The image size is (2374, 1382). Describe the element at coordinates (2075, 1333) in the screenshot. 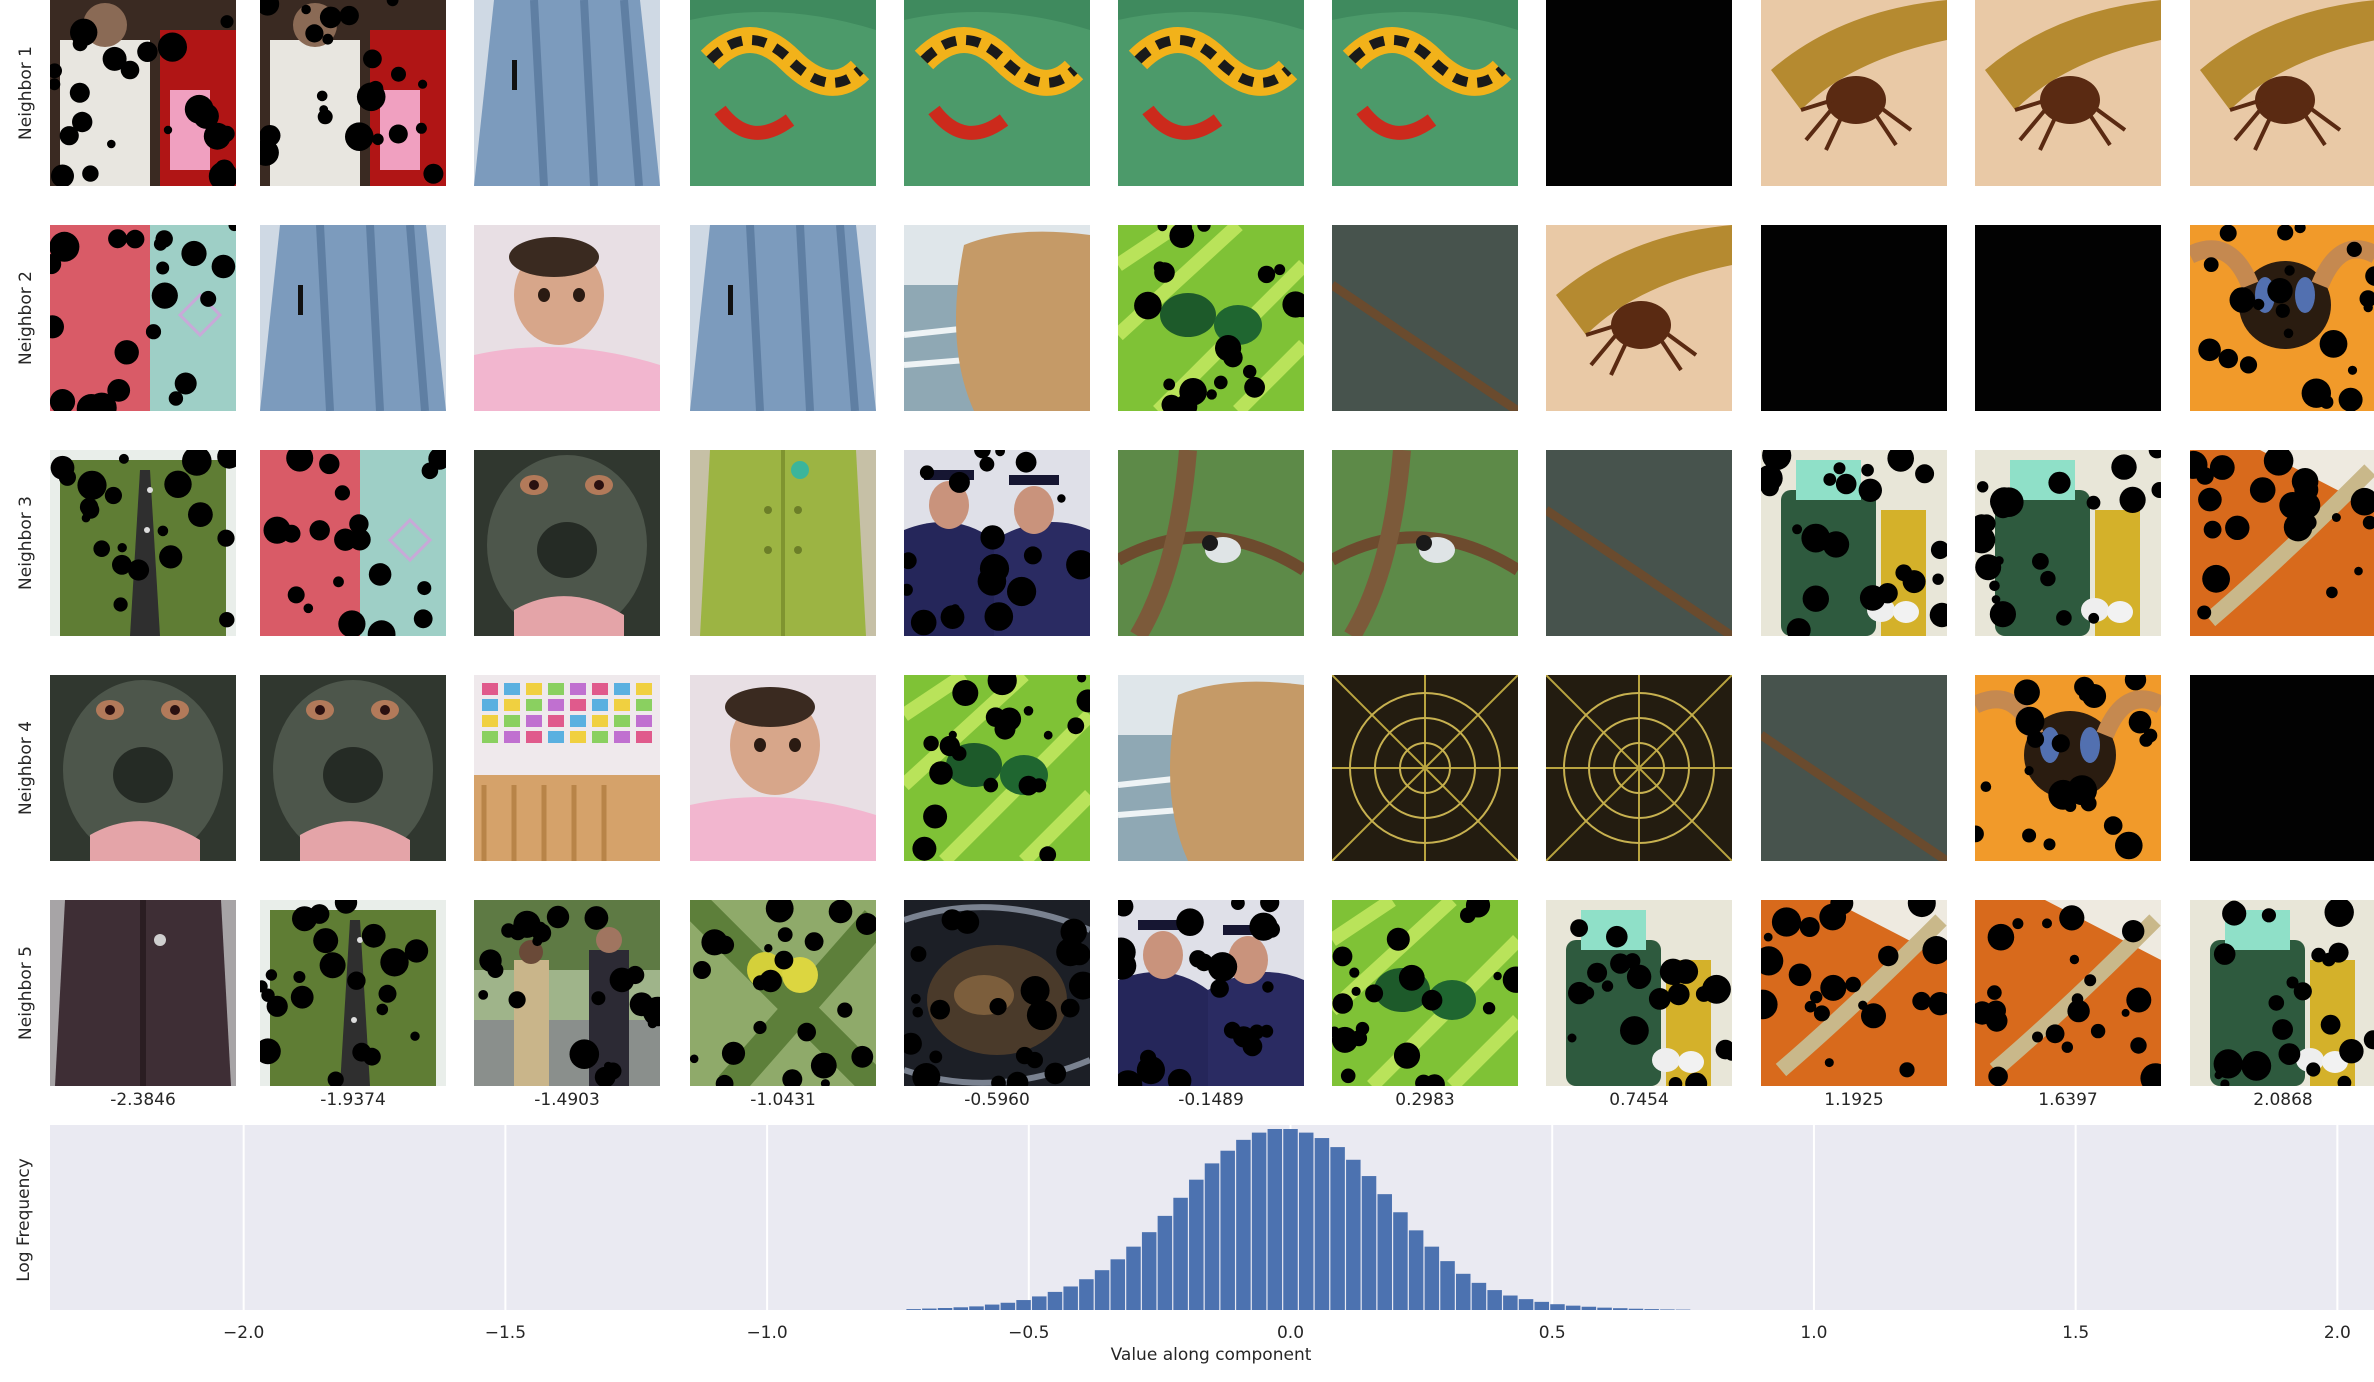

I see `x-tick-label: 1.5` at that location.